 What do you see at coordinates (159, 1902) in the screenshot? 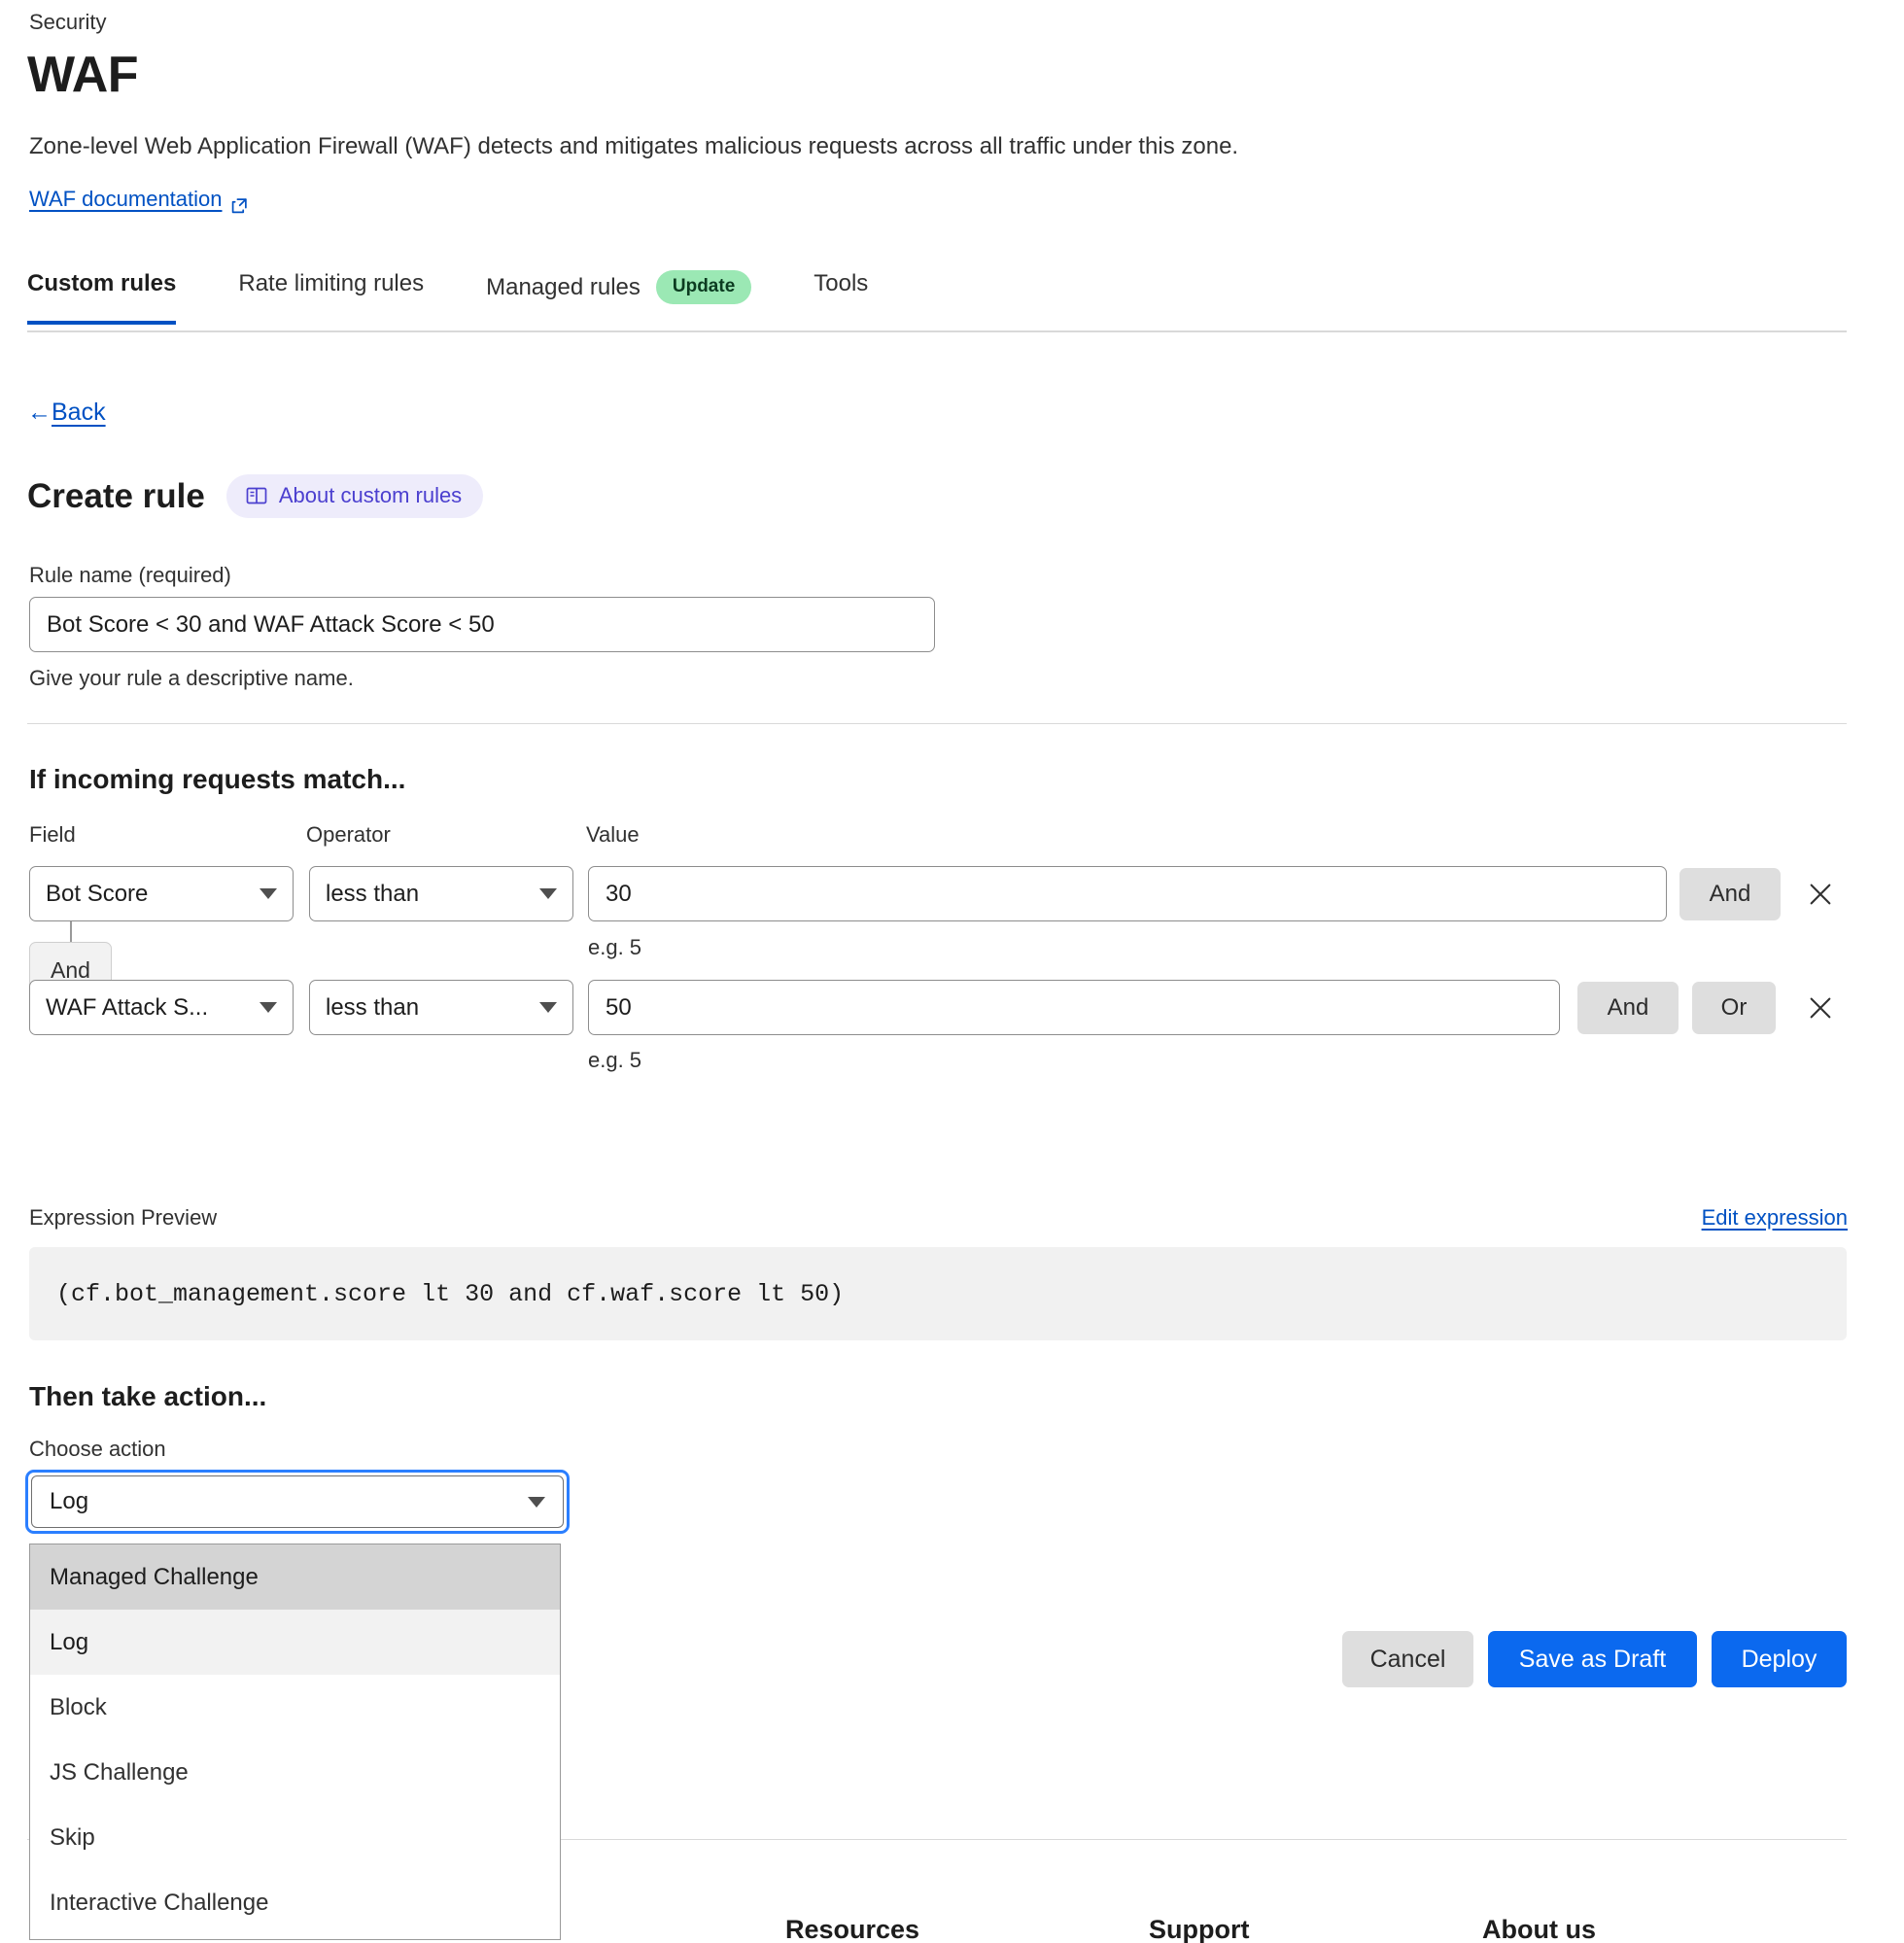
I see `dropdown-option-interactive-challenge: Interactive Challenge` at bounding box center [159, 1902].